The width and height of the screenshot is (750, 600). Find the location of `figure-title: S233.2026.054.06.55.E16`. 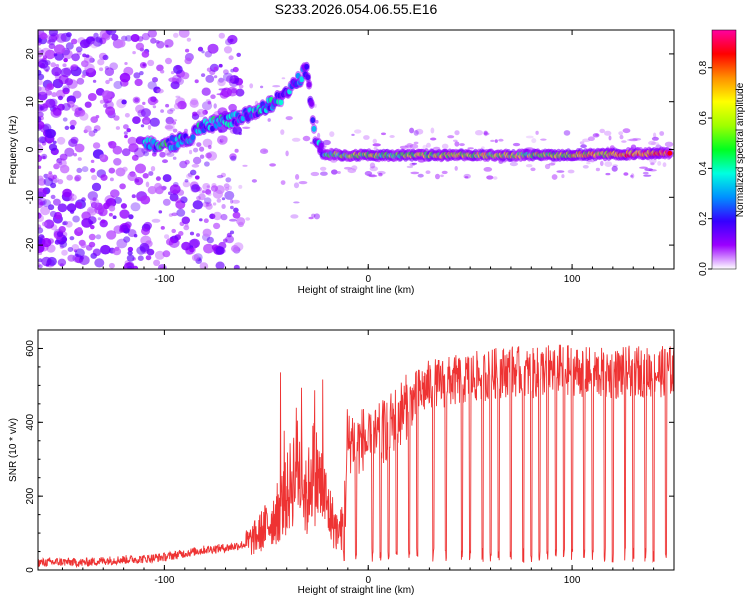

figure-title: S233.2026.054.06.55.E16 is located at coordinates (356, 9).